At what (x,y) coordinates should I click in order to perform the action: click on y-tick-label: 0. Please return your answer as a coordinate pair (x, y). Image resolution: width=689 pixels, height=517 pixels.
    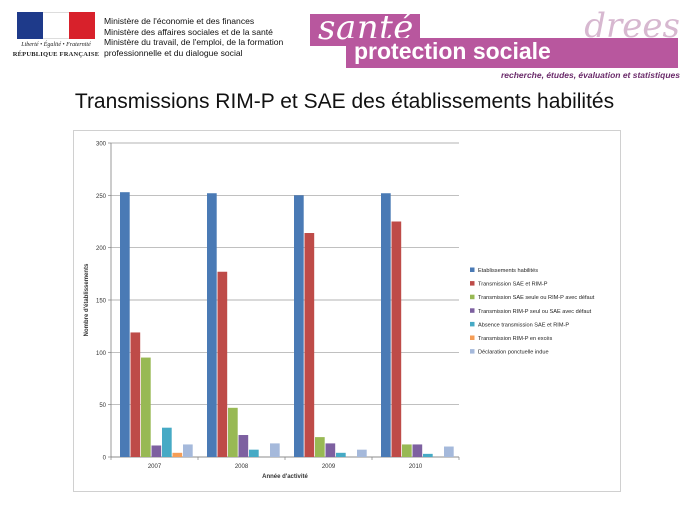
    Looking at the image, I should click on (105, 459).